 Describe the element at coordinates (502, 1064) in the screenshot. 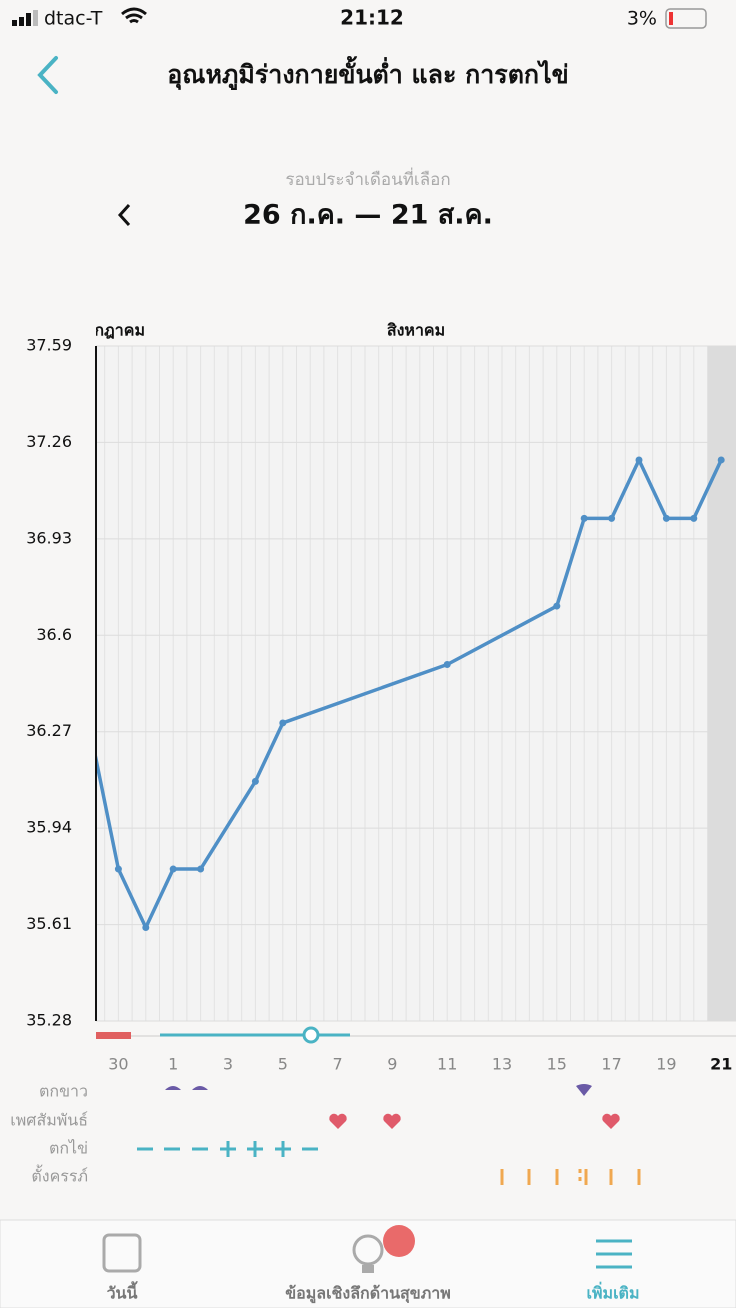

I see `x-tick-label: 13` at that location.